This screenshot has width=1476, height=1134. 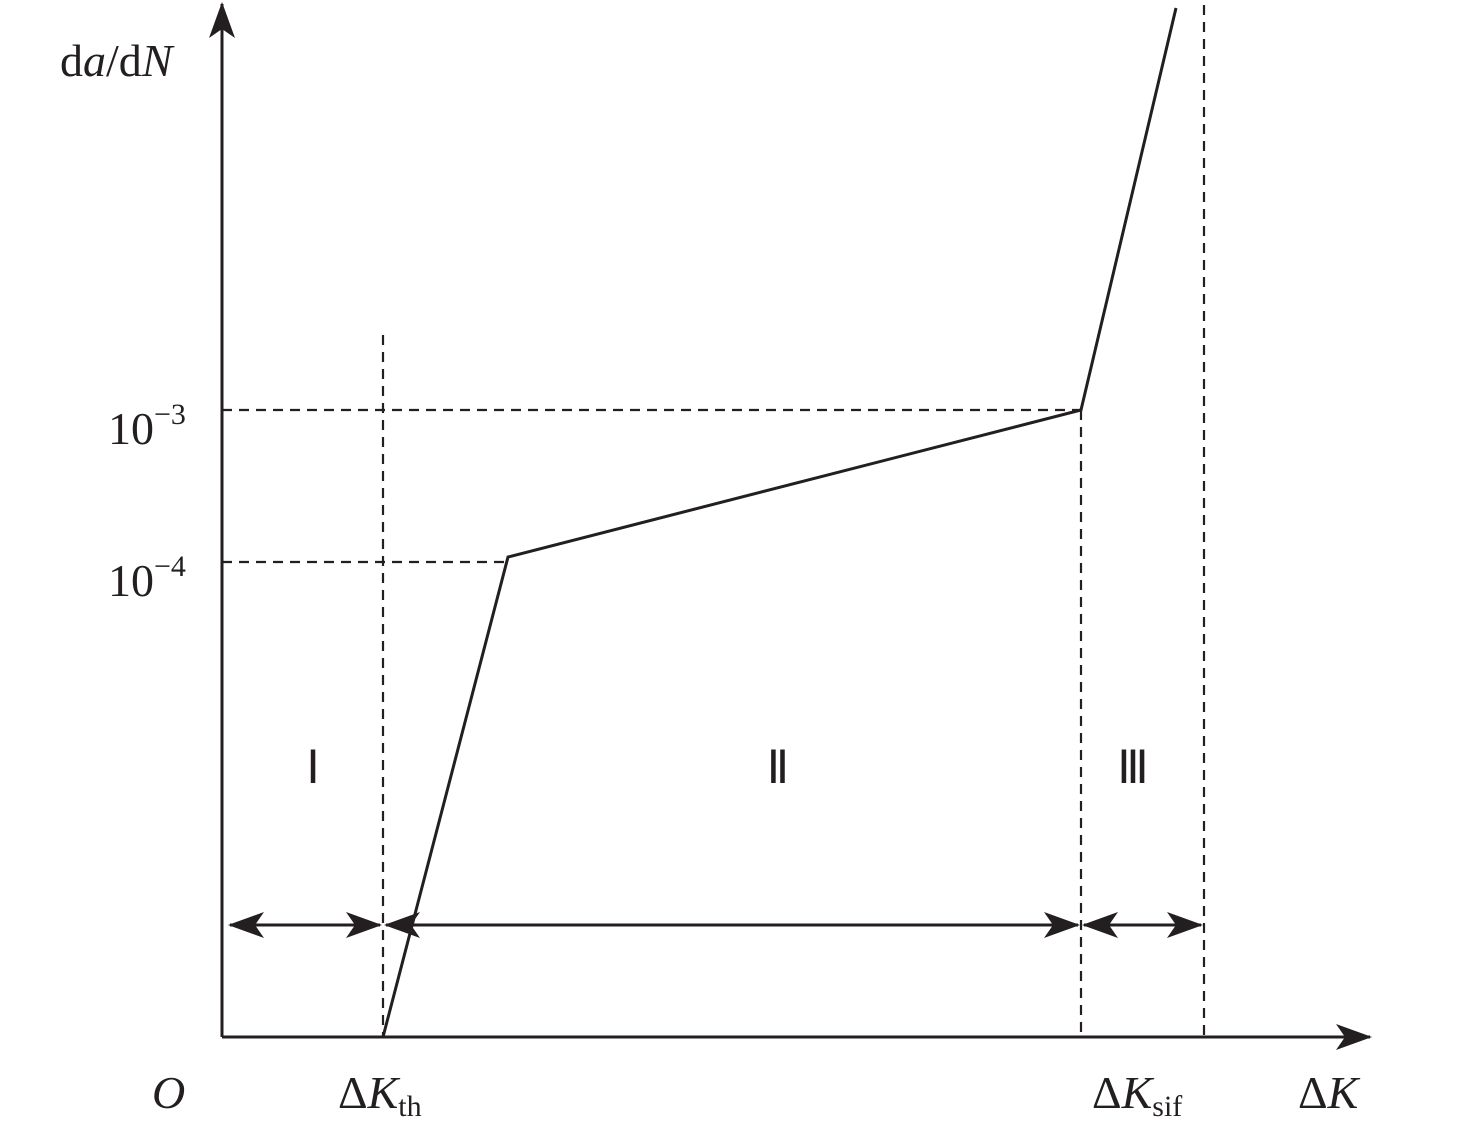 I want to click on x-mark: ΔKsif, so click(x=1137, y=1095).